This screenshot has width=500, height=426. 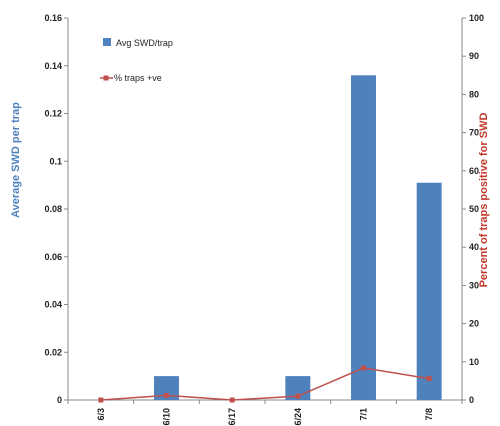 What do you see at coordinates (484, 200) in the screenshot?
I see `y-axis-title-right: Percent of traps positive for SWD` at bounding box center [484, 200].